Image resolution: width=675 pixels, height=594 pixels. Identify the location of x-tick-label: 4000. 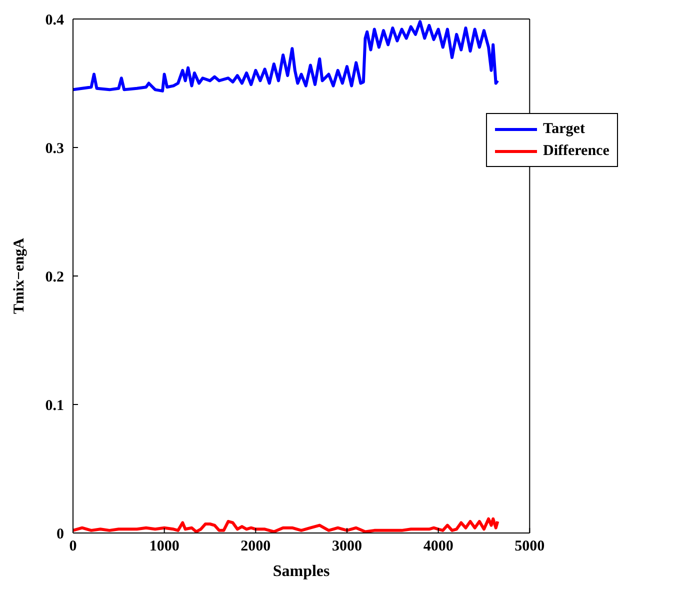
(438, 546).